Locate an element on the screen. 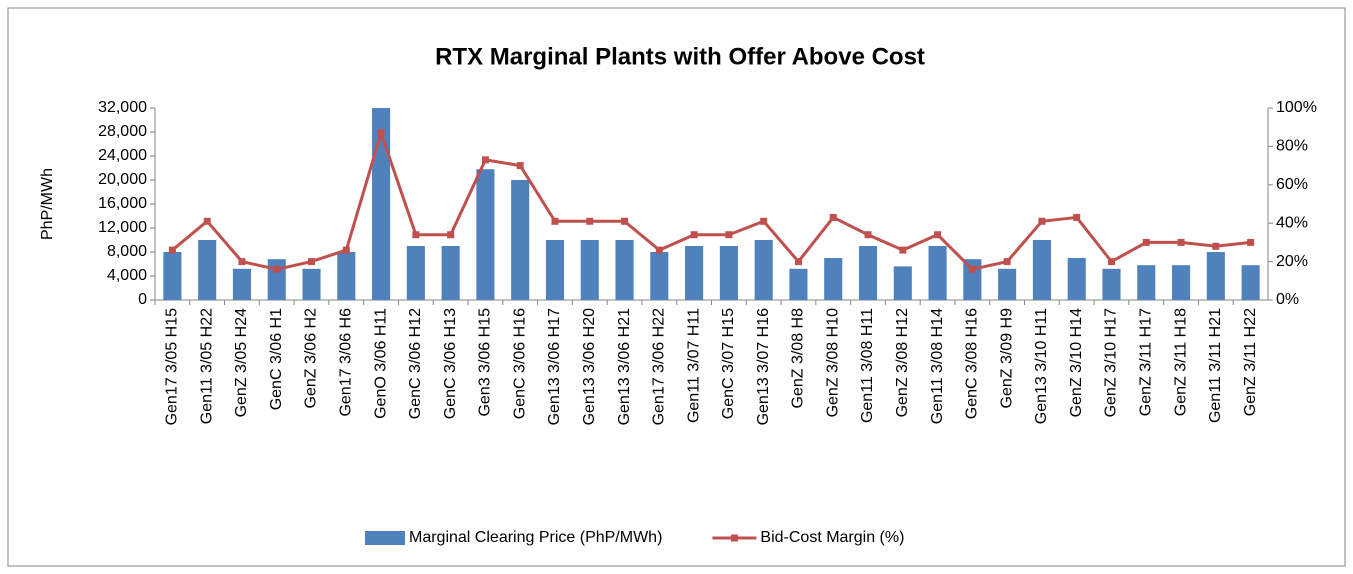 Image resolution: width=1353 pixels, height=574 pixels. y2-tick-label: 100% is located at coordinates (1296, 107).